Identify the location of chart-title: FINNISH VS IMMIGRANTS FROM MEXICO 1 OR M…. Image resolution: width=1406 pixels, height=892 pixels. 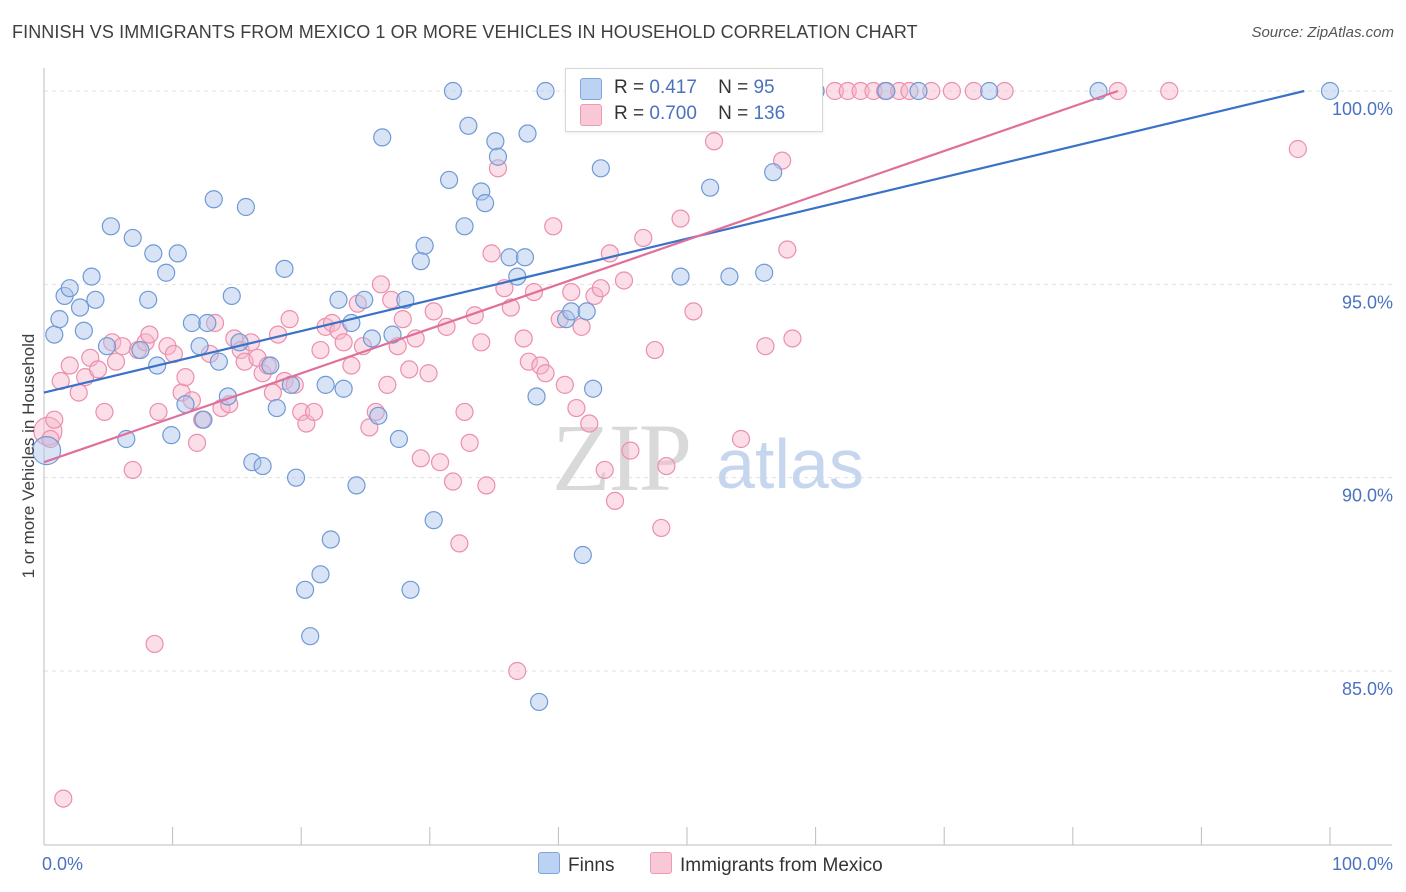
(465, 32).